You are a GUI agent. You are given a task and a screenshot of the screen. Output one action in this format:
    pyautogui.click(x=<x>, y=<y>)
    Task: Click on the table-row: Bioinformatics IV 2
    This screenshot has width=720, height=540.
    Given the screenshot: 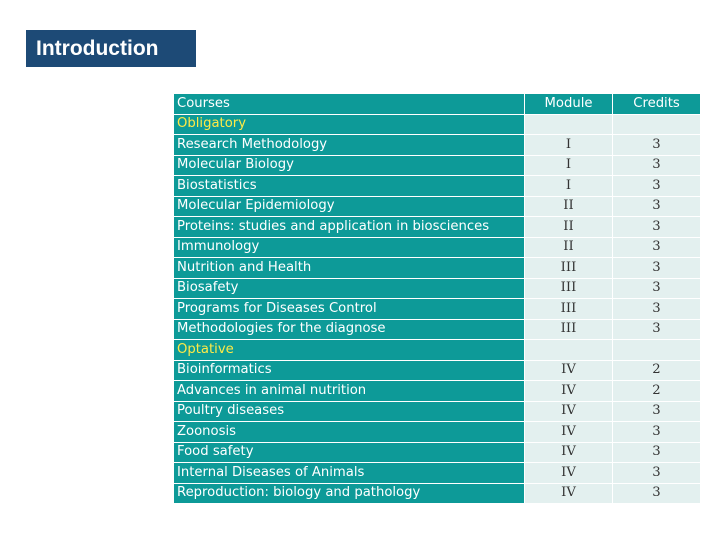 What is the action you would take?
    pyautogui.click(x=437, y=370)
    